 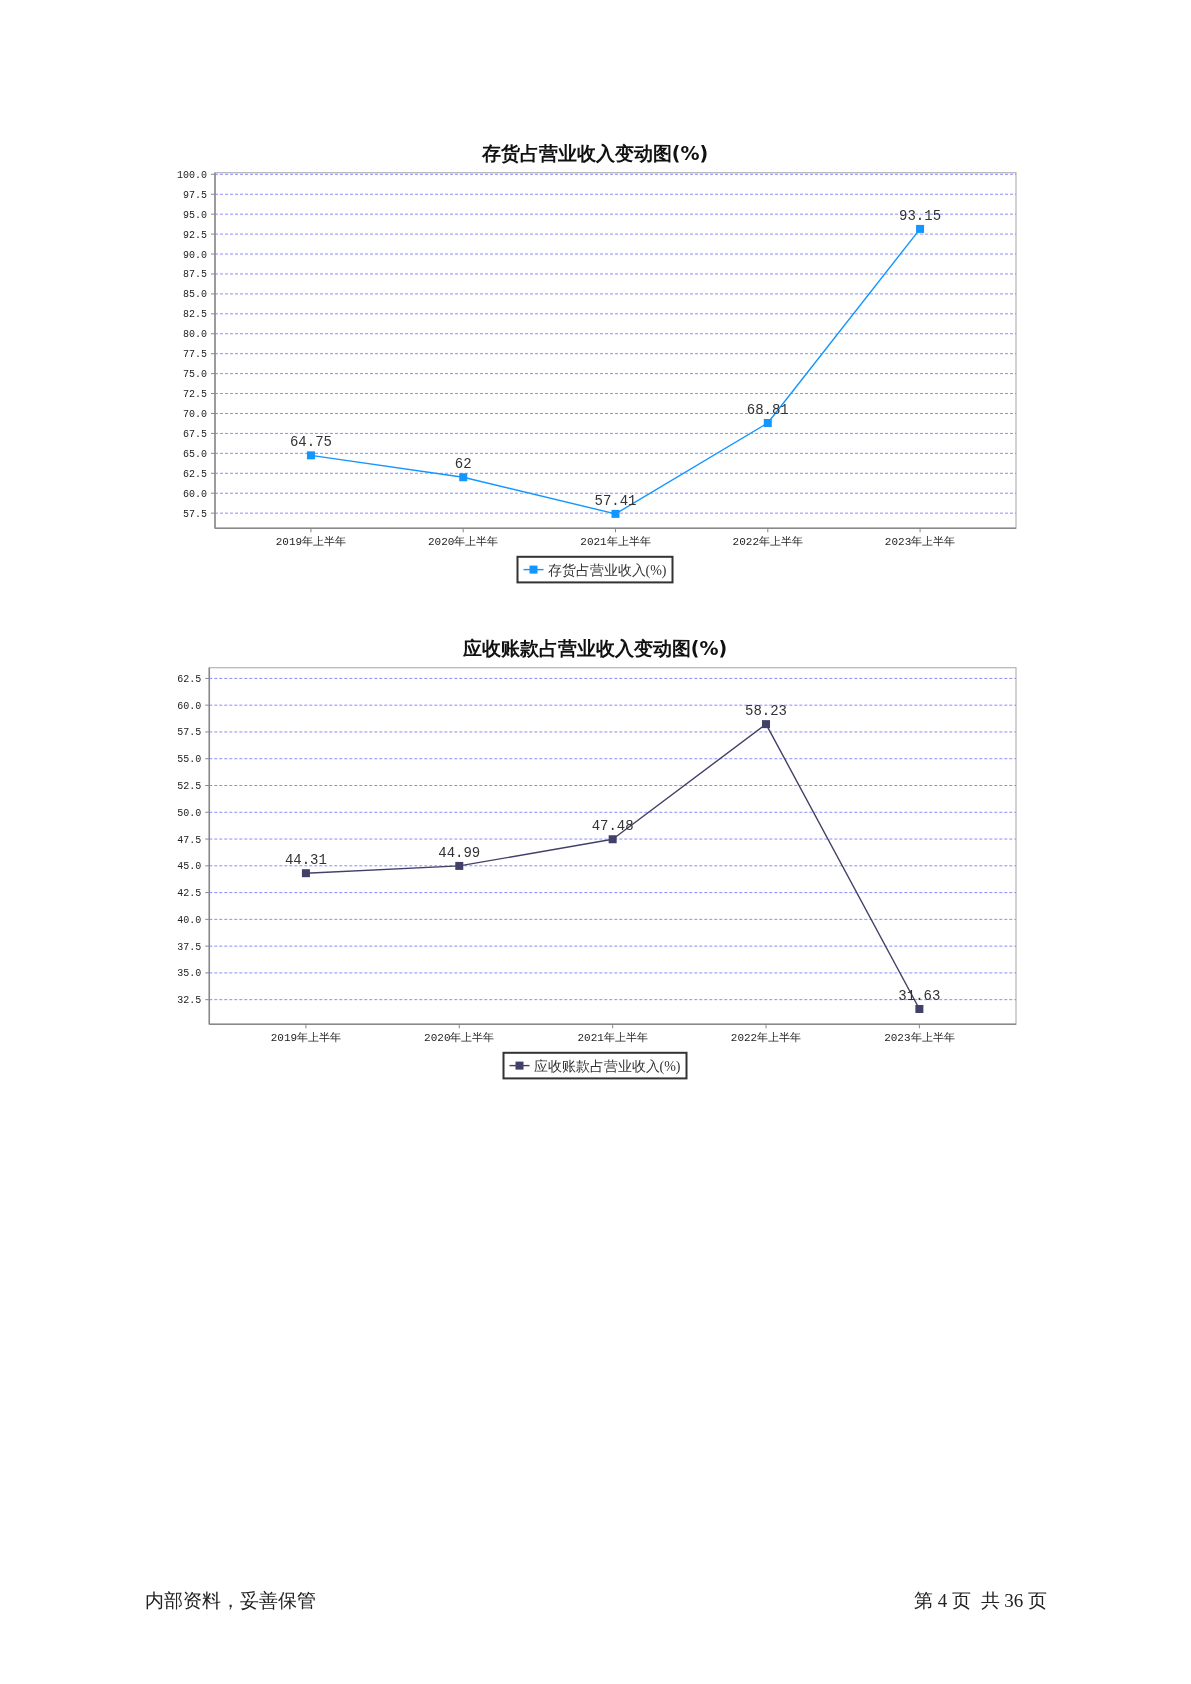 I want to click on y-tick-label: 32.5, so click(x=189, y=1001).